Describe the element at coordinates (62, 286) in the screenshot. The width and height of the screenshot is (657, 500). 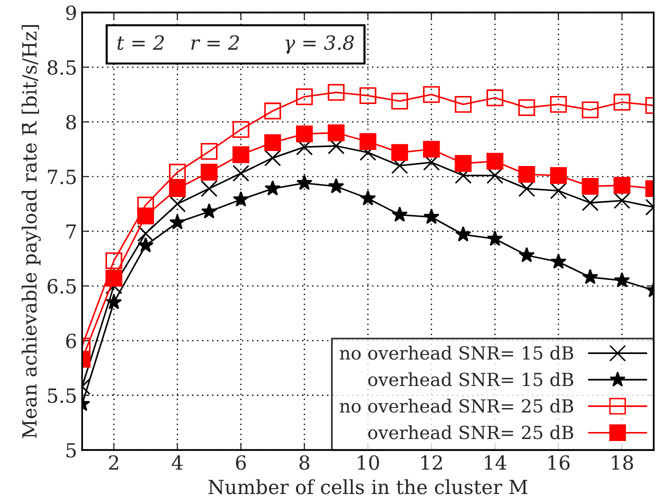
I see `y-tick-label: 6.5` at that location.